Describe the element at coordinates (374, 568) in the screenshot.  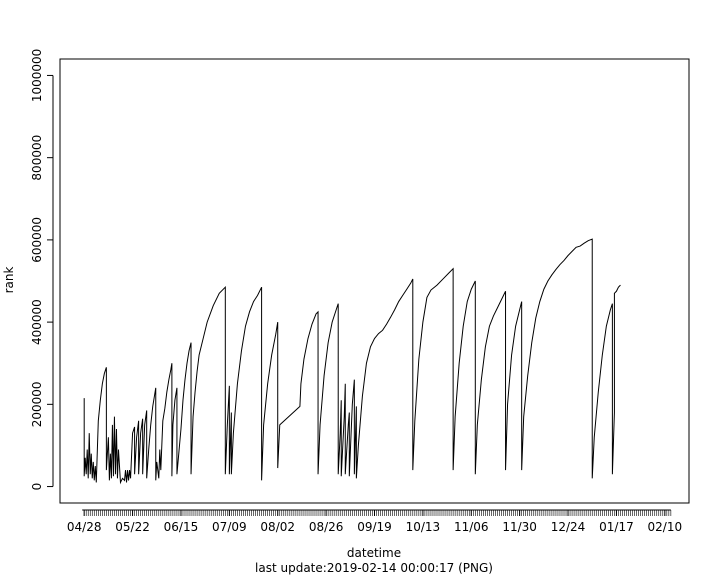
I see `footer-update: last update:2019-02-14 00:00:17 (PNG)` at that location.